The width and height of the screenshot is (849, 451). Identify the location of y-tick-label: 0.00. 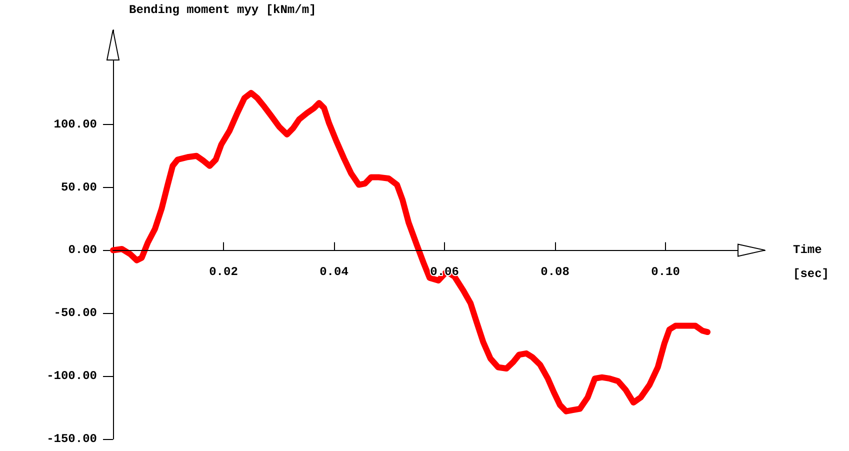
(82, 250).